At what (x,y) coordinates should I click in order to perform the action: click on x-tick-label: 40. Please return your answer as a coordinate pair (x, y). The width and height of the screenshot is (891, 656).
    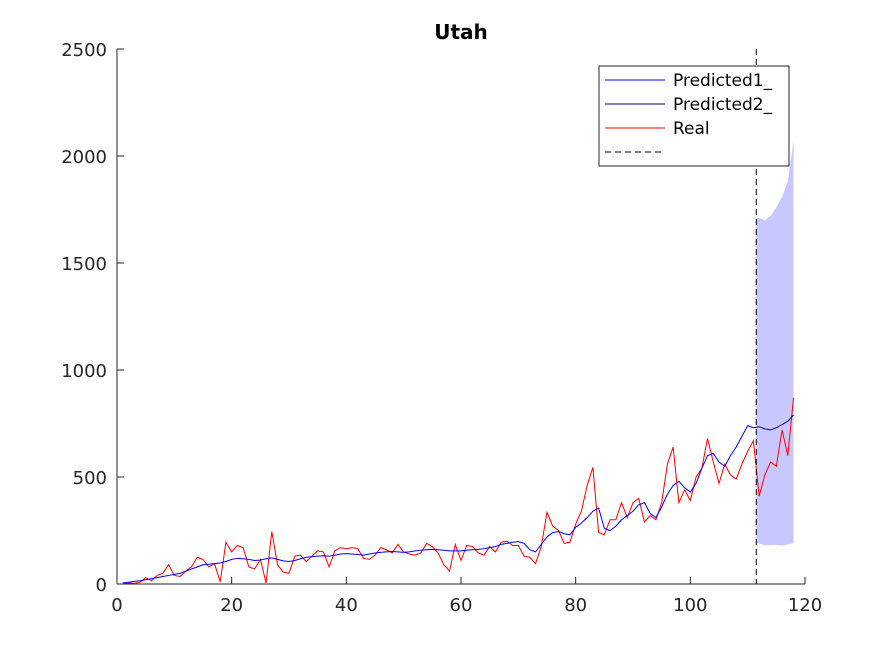
    Looking at the image, I should click on (346, 605).